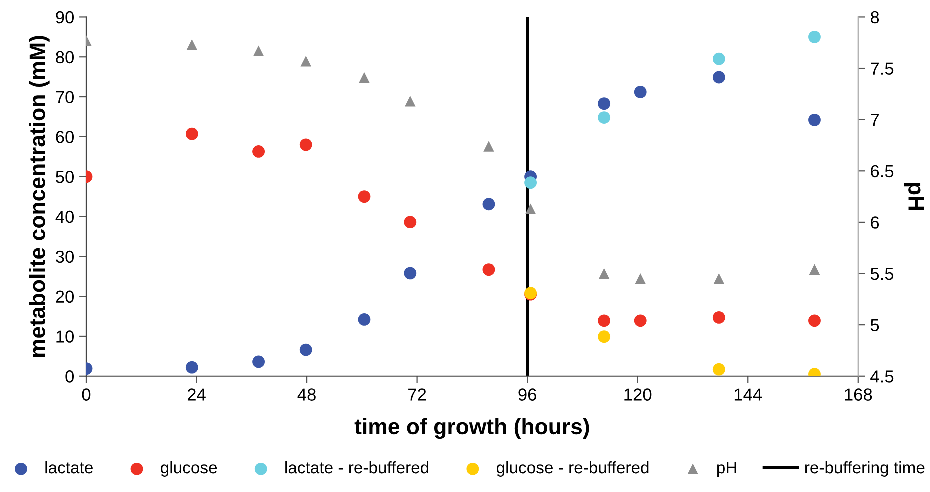  I want to click on y-tick-label: 30, so click(65, 257).